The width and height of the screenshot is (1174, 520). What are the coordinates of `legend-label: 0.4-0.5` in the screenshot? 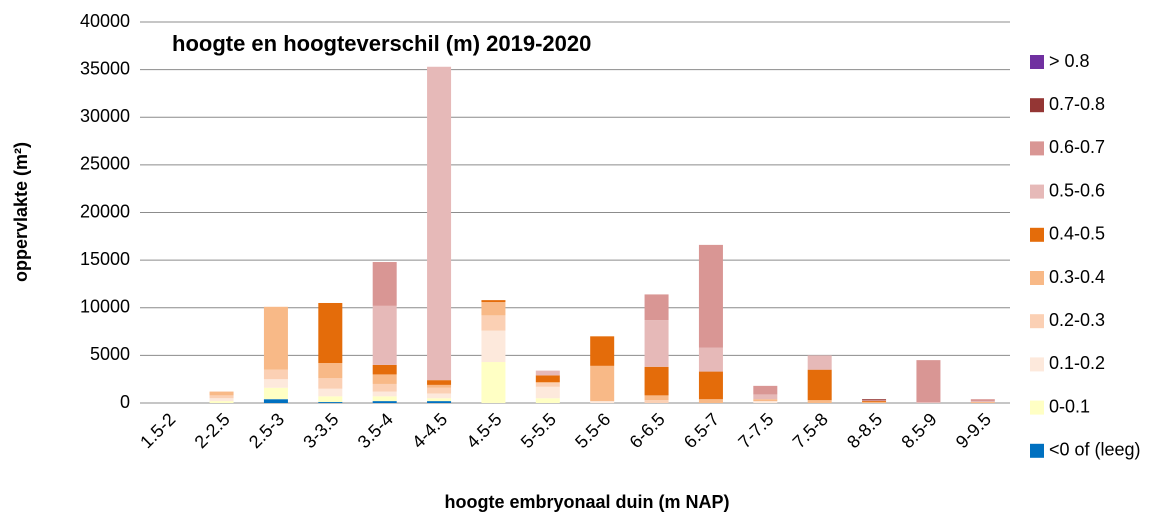 It's located at (1077, 234).